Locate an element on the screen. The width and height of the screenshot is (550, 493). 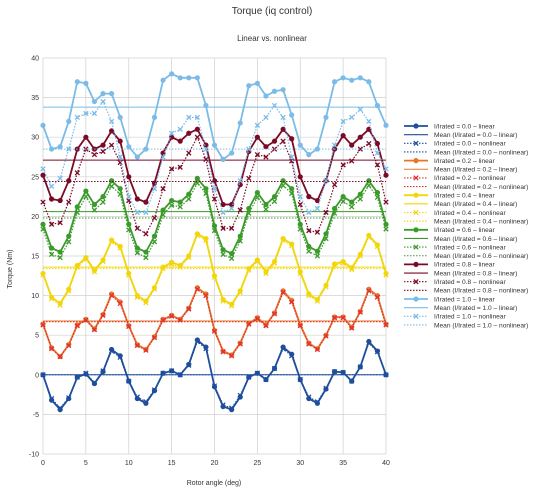
legend-entry: Mean (I/Irated = 0.6 – nonlinear) is located at coordinates (466, 256).